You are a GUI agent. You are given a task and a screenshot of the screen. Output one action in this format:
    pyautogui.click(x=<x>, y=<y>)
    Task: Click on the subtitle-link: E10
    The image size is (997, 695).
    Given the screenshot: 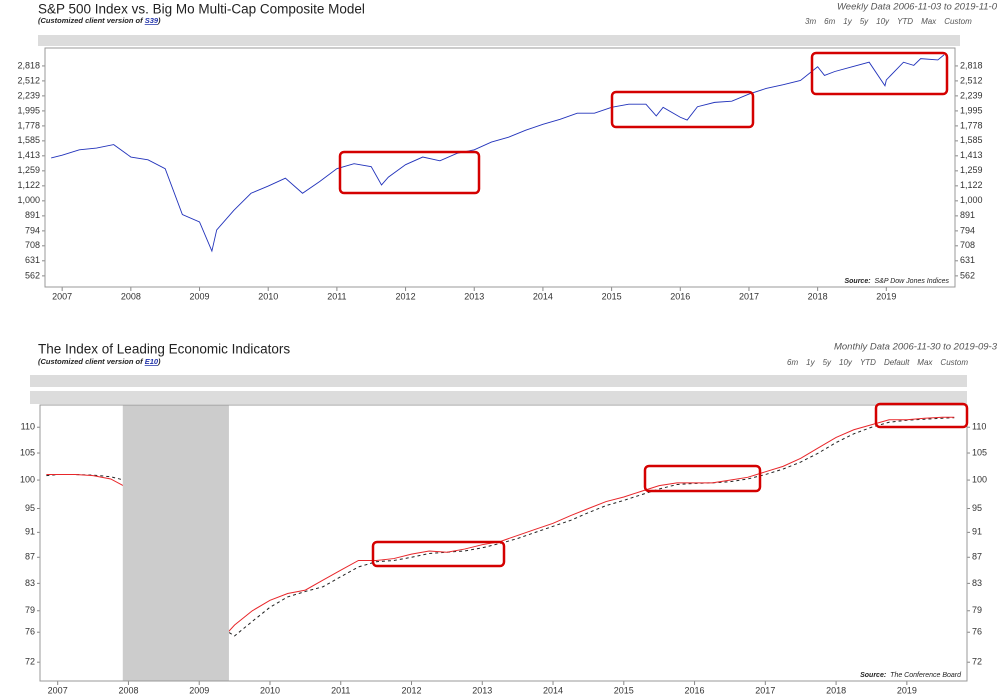 What is the action you would take?
    pyautogui.click(x=152, y=361)
    